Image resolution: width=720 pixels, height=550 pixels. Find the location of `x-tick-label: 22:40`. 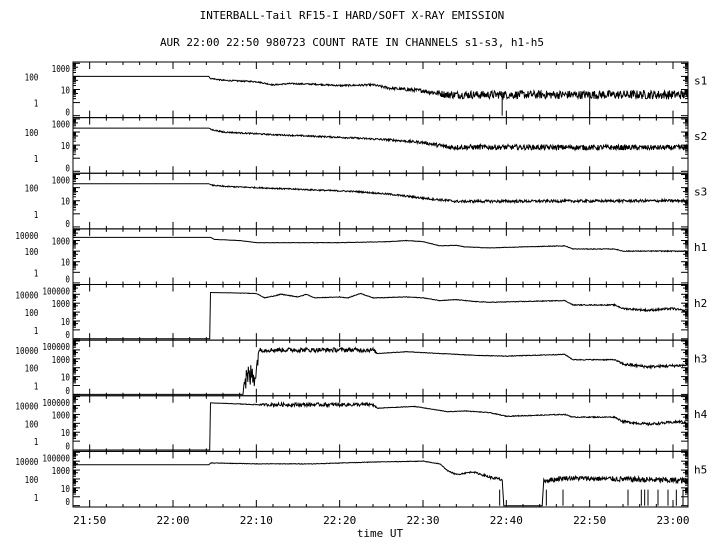

x-tick-label: 22:40 is located at coordinates (506, 520).